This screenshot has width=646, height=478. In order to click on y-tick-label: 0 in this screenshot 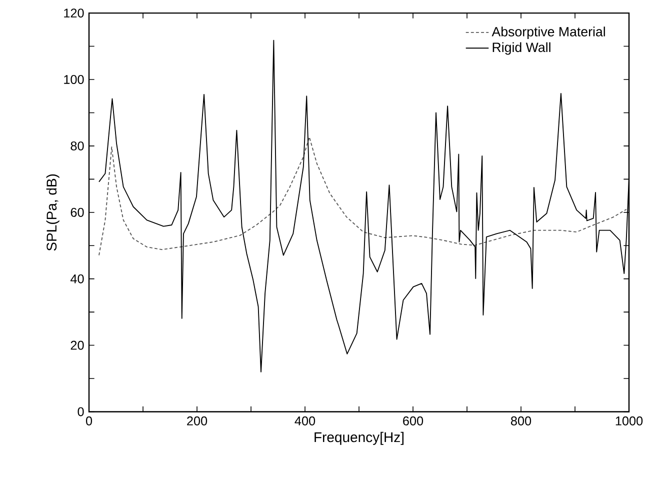, I will do `click(81, 411)`.